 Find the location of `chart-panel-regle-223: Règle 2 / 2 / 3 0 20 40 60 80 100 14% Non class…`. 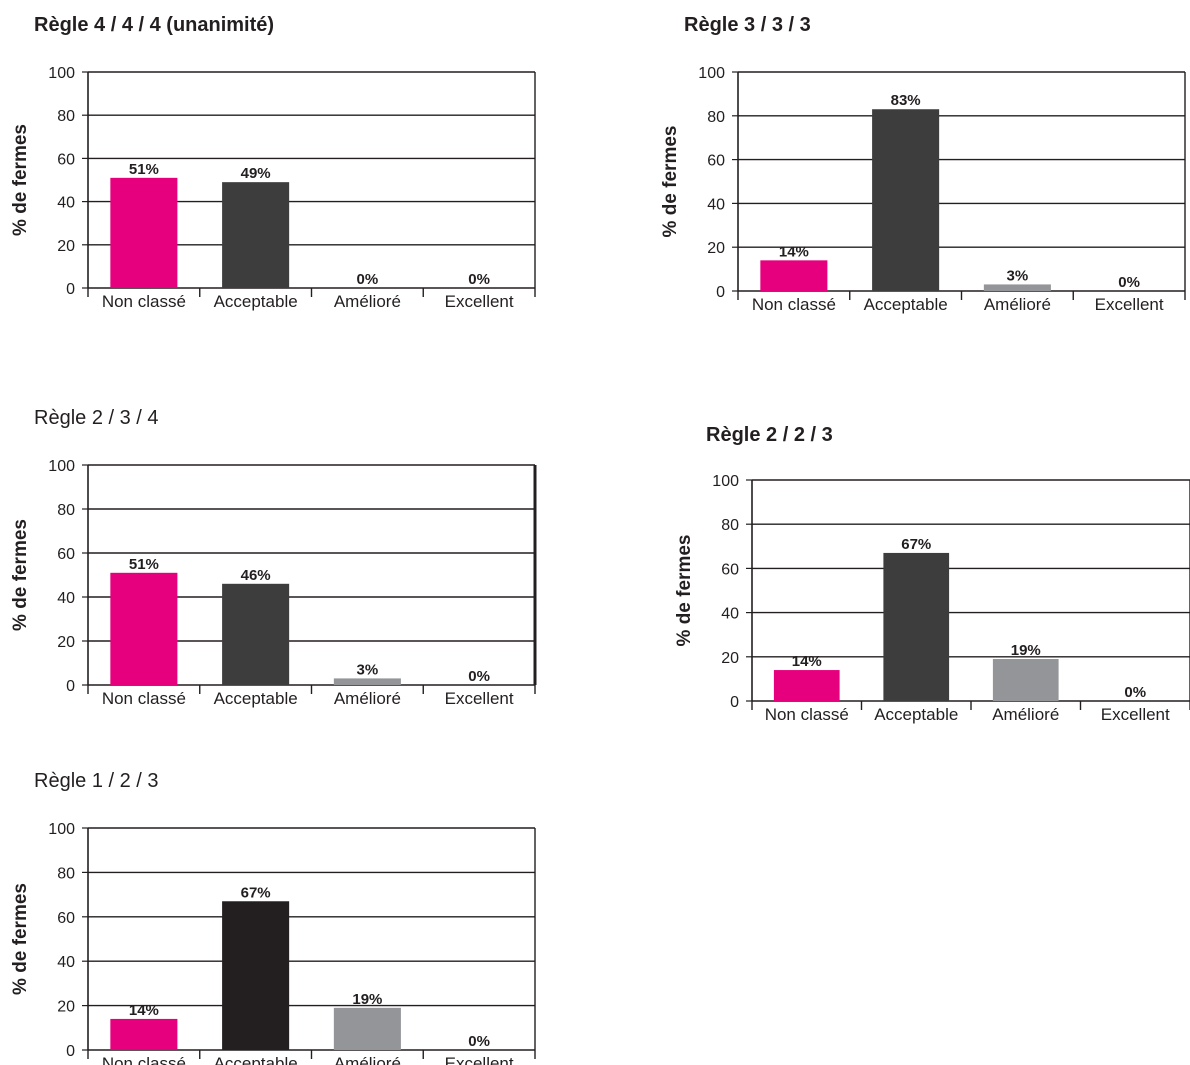

chart-panel-regle-223: Règle 2 / 2 / 3 0 20 40 60 80 100 14% Non class… is located at coordinates (920, 585).